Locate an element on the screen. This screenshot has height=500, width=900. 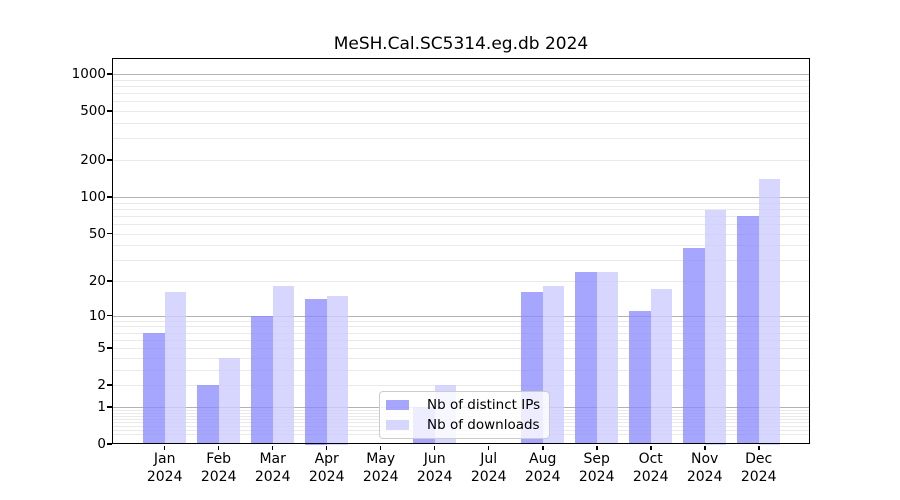
y-tick-label-500: 500 is located at coordinates (93, 111).